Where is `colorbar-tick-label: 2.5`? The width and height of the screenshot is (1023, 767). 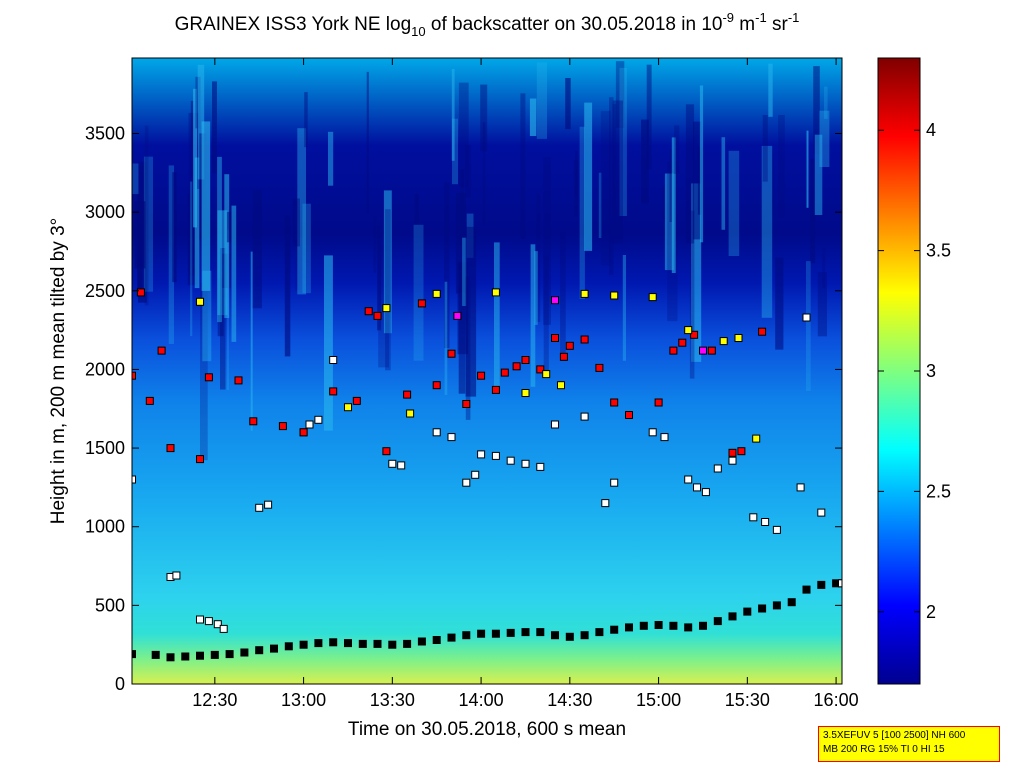
colorbar-tick-label: 2.5 is located at coordinates (938, 491).